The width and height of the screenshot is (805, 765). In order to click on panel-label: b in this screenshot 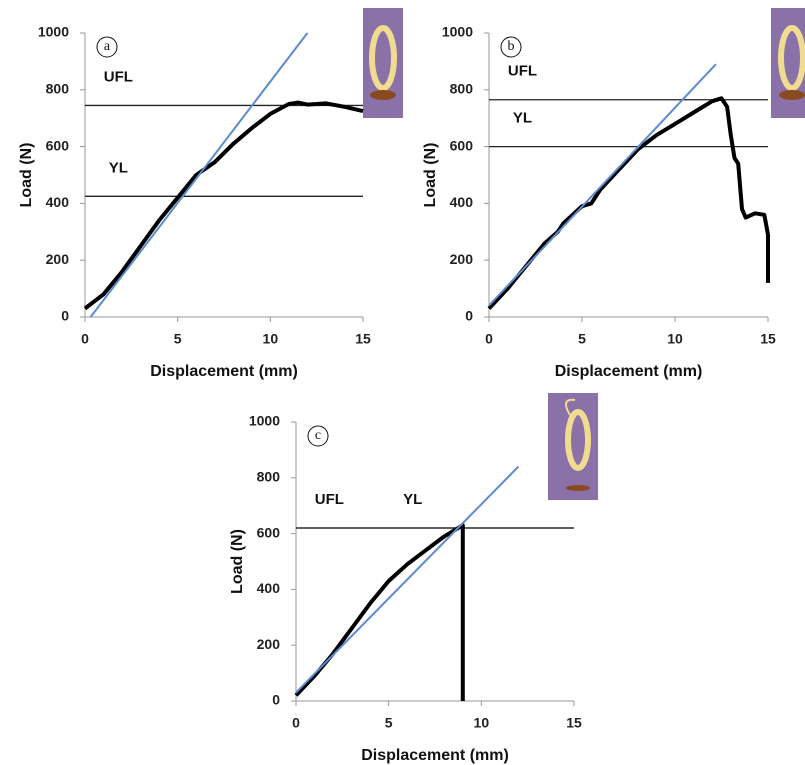, I will do `click(511, 46)`.